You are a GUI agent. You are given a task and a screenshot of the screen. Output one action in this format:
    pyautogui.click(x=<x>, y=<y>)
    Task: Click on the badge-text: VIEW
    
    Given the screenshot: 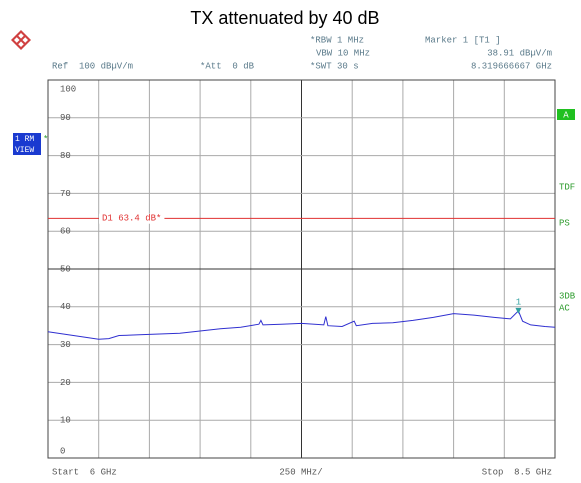 What is the action you would take?
    pyautogui.click(x=24, y=150)
    